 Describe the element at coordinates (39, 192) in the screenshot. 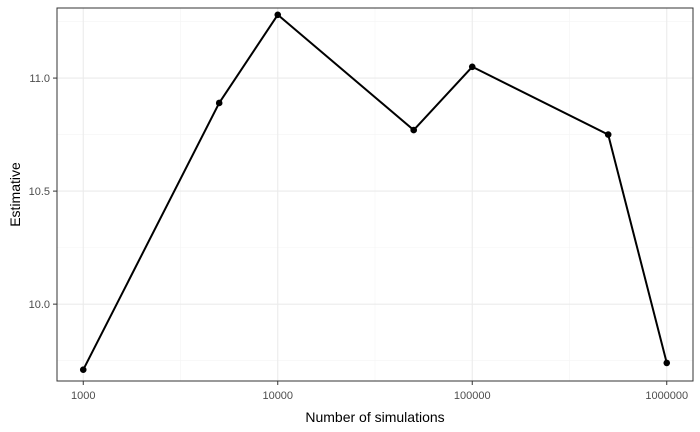

I see `y-tick-label: 10.5` at that location.